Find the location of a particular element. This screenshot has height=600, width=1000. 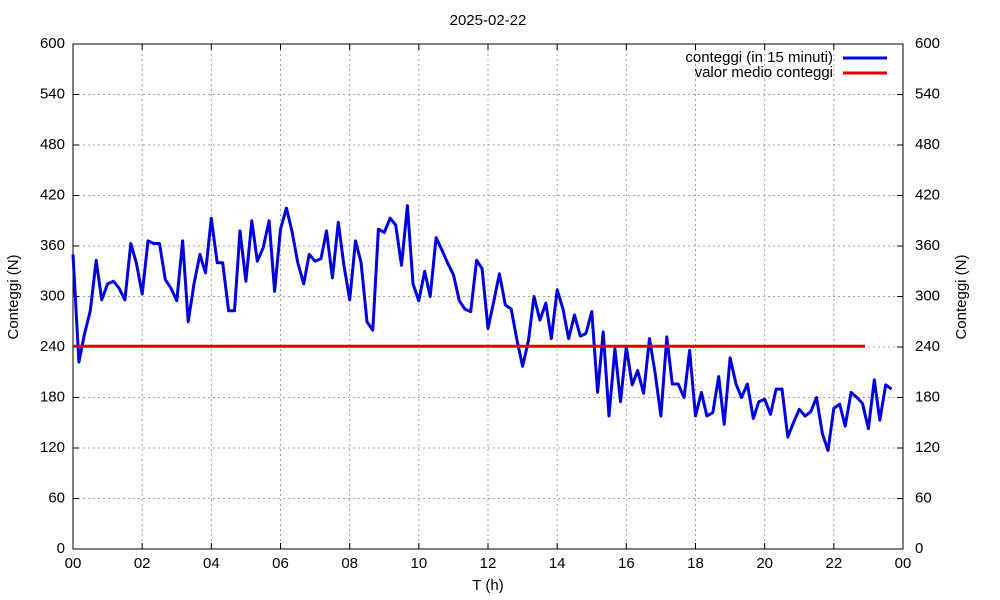

y-tick-label: 240 is located at coordinates (52, 346).